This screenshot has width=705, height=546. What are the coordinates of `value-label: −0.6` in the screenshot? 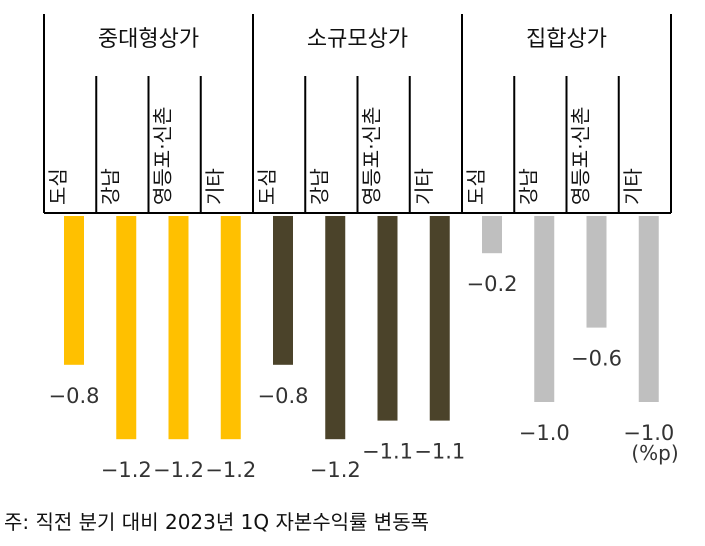 It's located at (596, 359).